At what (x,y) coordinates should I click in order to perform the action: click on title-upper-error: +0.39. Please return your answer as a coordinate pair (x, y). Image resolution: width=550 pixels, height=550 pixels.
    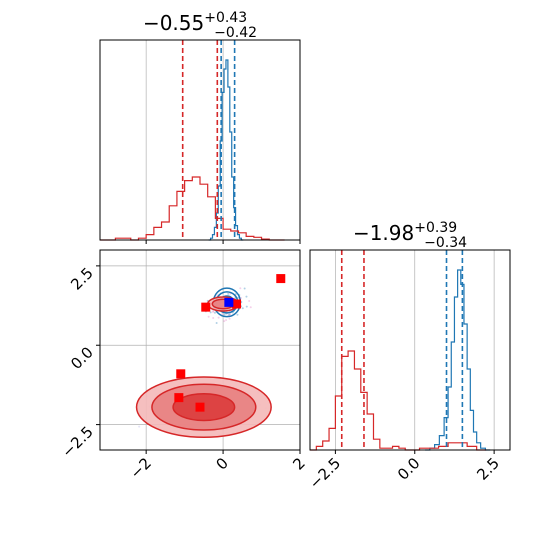
    Looking at the image, I should click on (435, 228).